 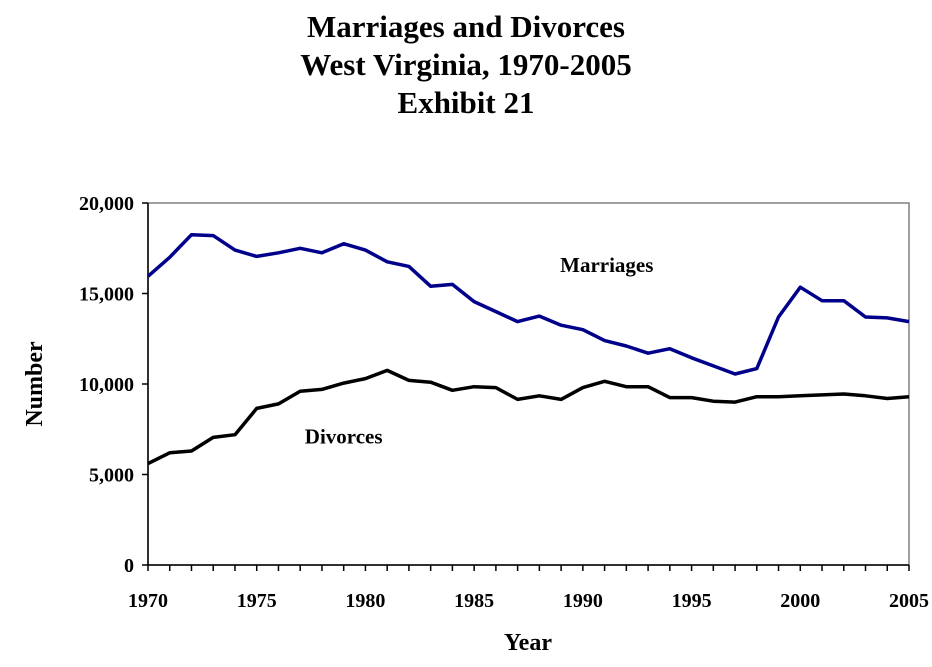 I want to click on x-tick-label: 1985, so click(x=474, y=601).